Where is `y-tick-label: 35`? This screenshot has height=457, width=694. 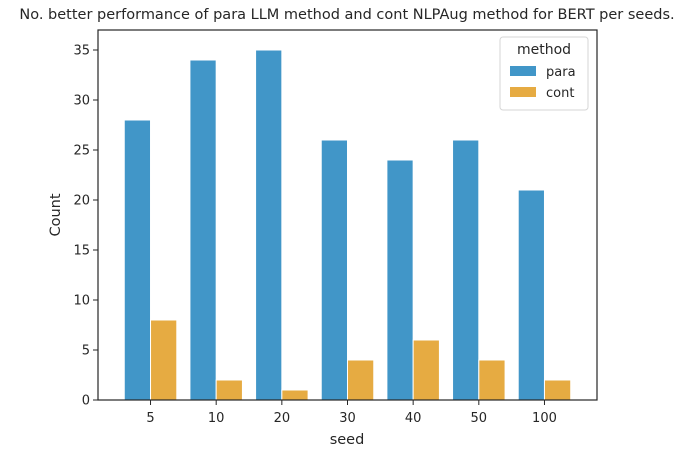
y-tick-label: 35 is located at coordinates (81, 51).